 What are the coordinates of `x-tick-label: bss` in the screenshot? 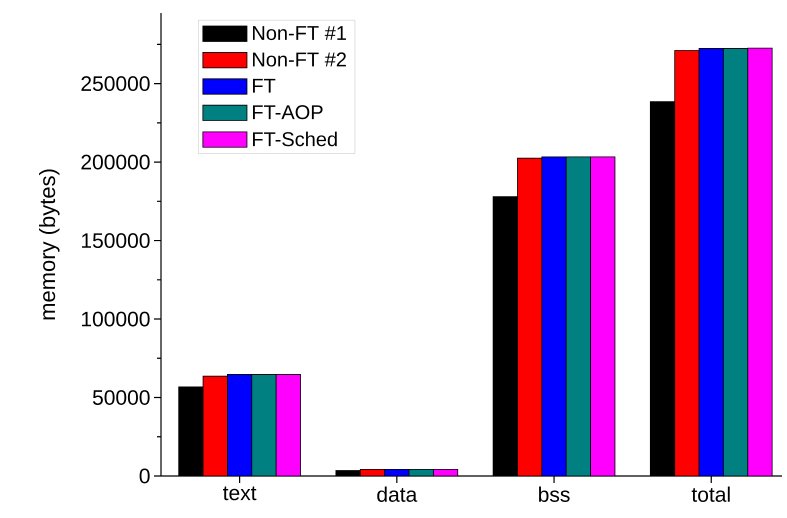 It's located at (554, 494).